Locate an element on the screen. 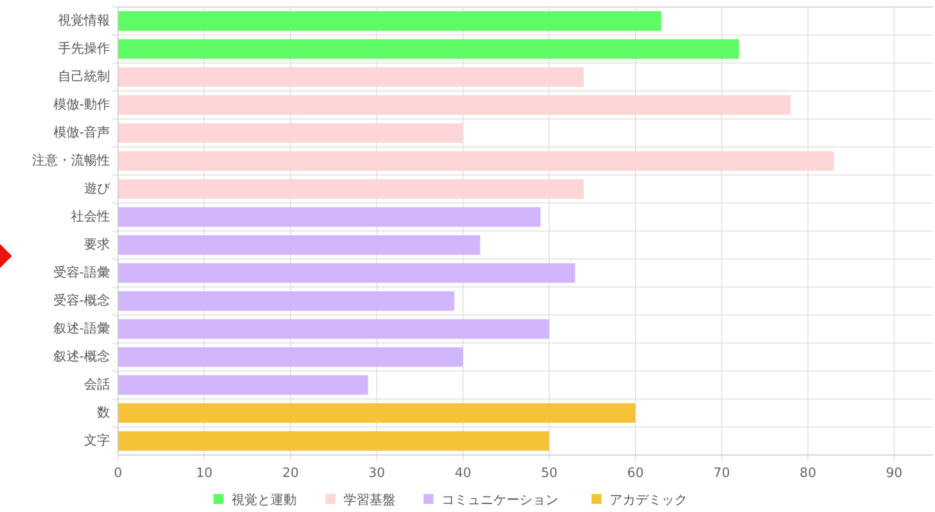 Image resolution: width=935 pixels, height=512 pixels. y-tick-label: 叙述-概念 is located at coordinates (81, 357).